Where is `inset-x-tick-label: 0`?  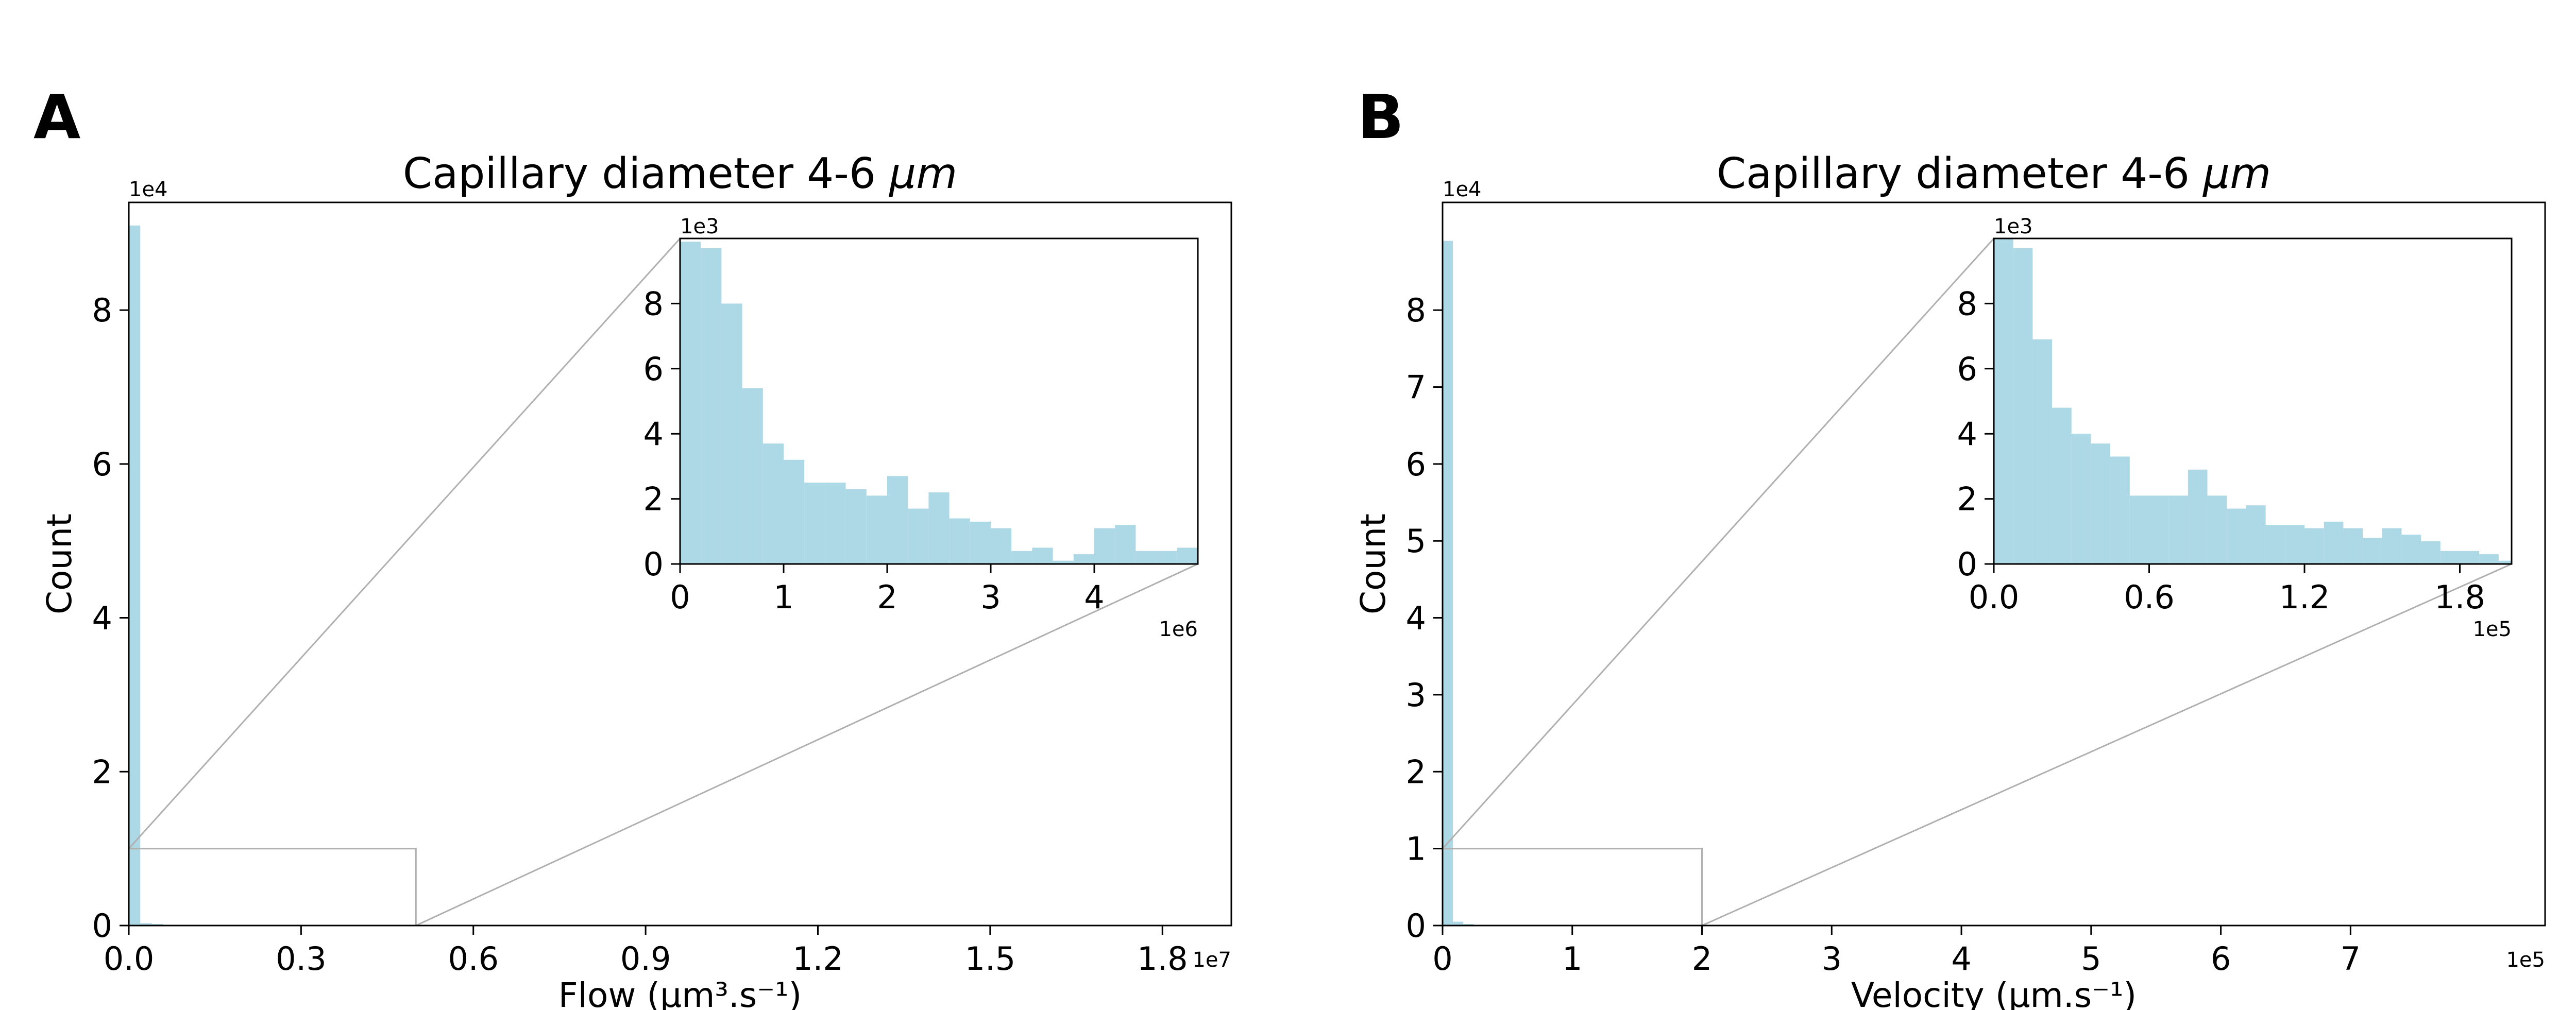
inset-x-tick-label: 0 is located at coordinates (680, 597).